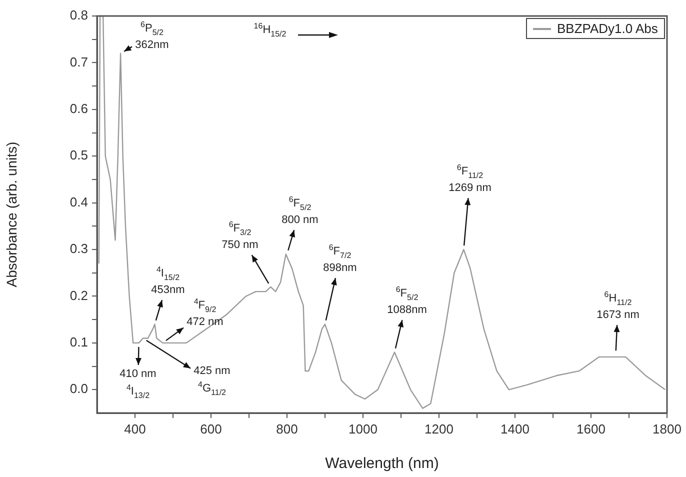 The image size is (686, 477). Describe the element at coordinates (470, 178) in the screenshot. I see `annotation: $^{6}$F$_{11/2}$ 1269 nm` at that location.